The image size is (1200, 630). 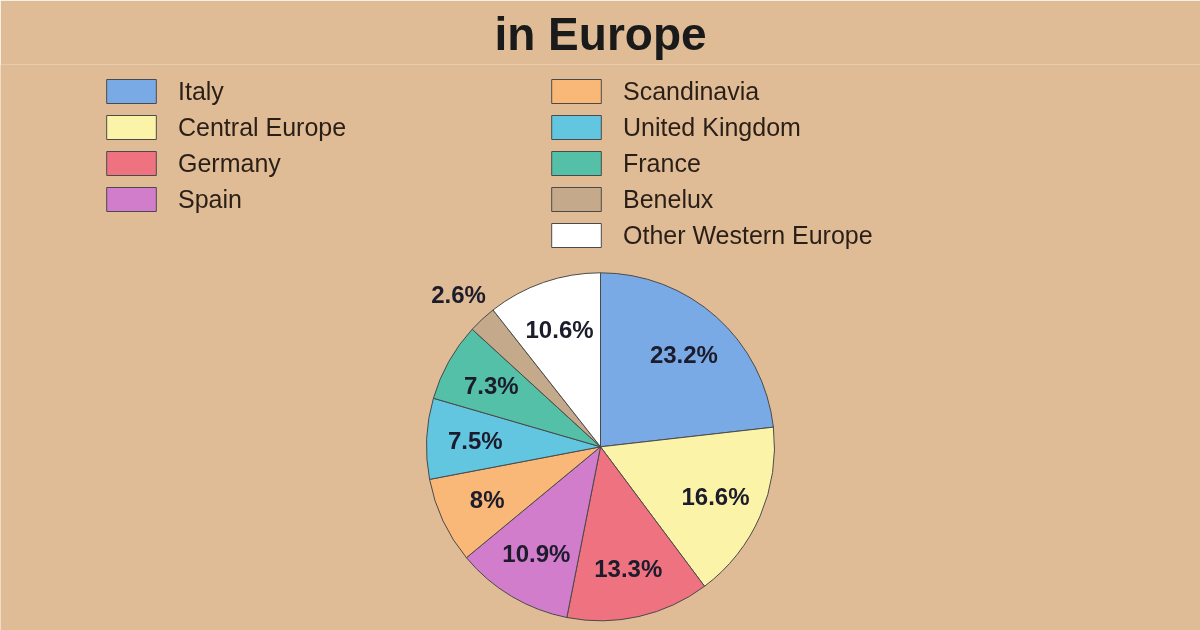 What do you see at coordinates (262, 127) in the screenshot?
I see `legend-label: Central Europe` at bounding box center [262, 127].